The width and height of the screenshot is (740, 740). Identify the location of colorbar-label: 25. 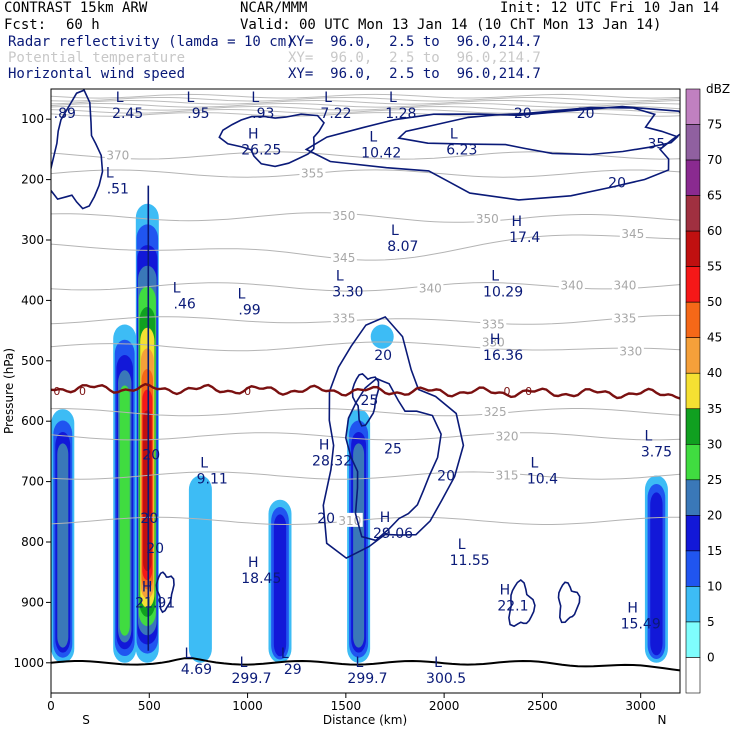
(714, 480).